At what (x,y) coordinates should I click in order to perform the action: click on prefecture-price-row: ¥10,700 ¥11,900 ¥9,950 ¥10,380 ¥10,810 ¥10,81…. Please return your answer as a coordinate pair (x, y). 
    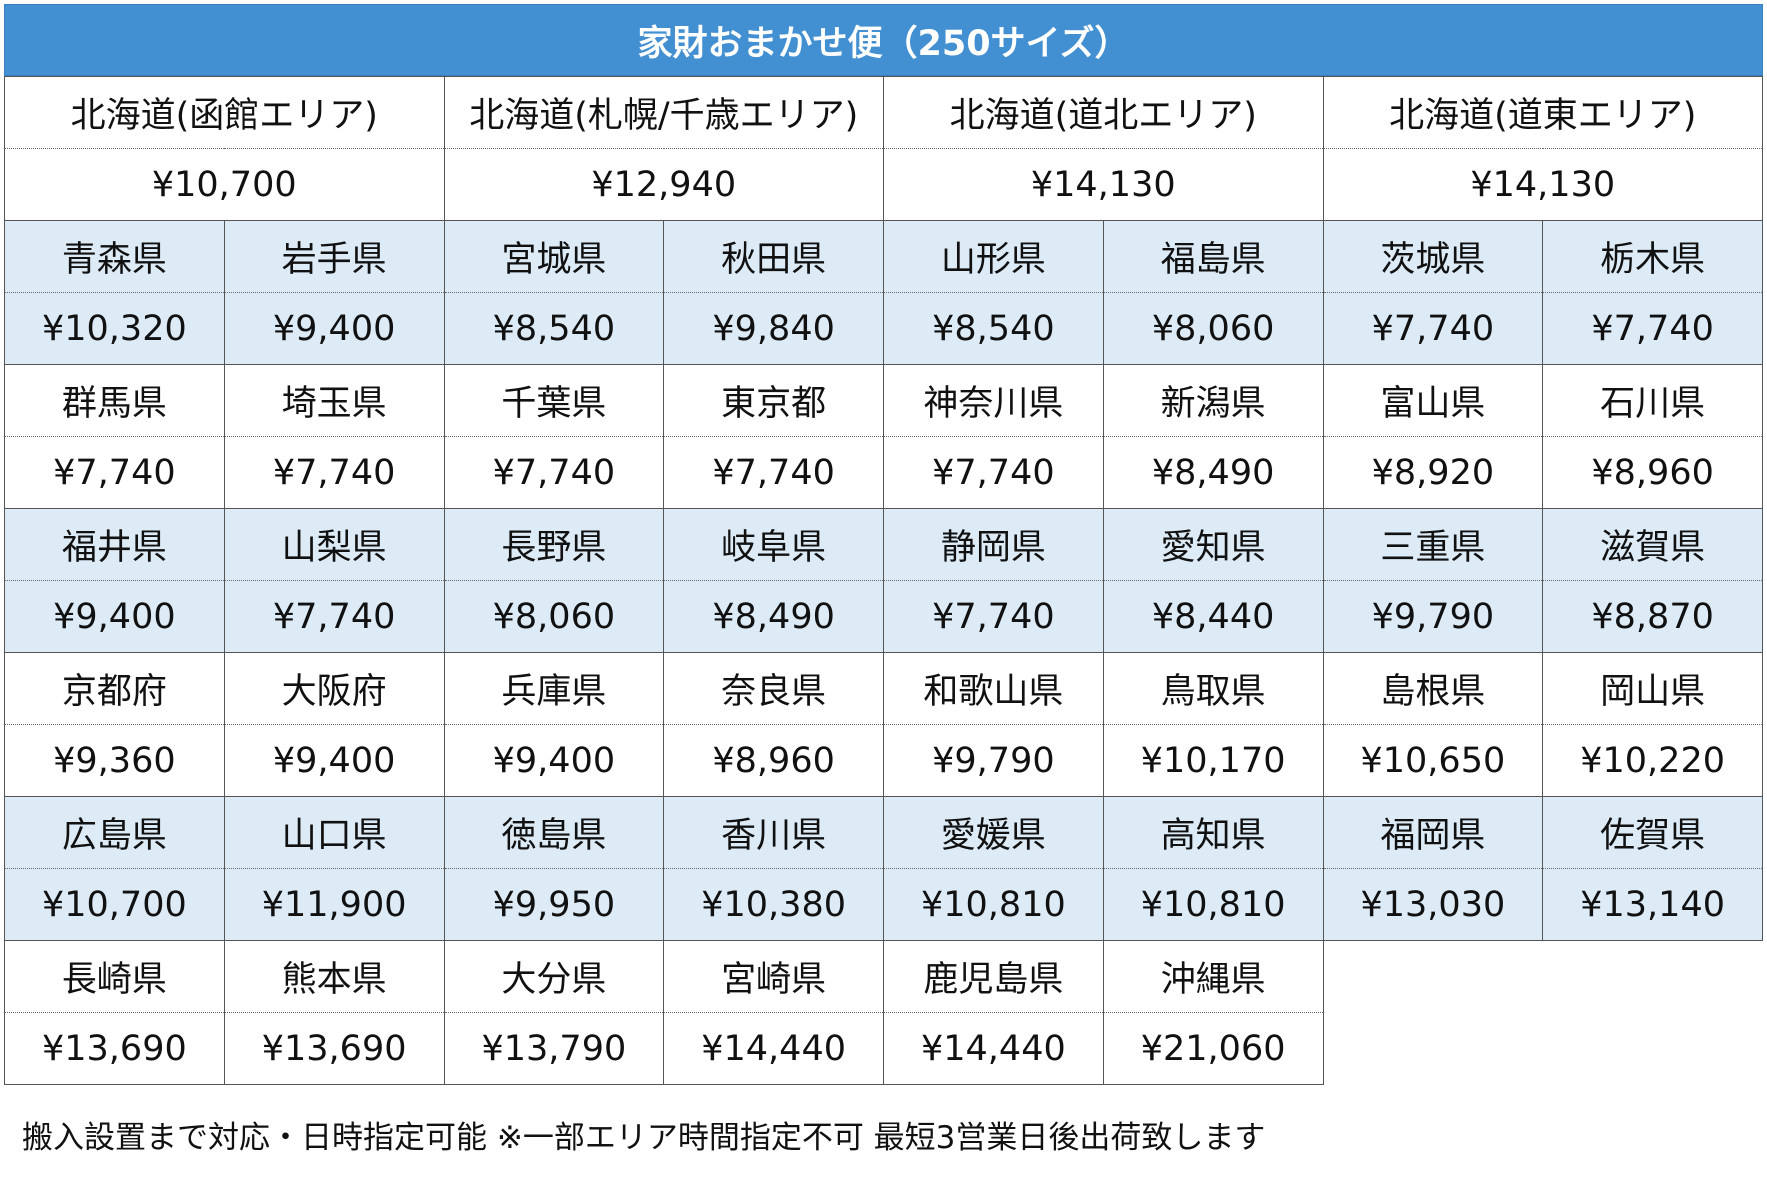
    Looking at the image, I should click on (883, 904).